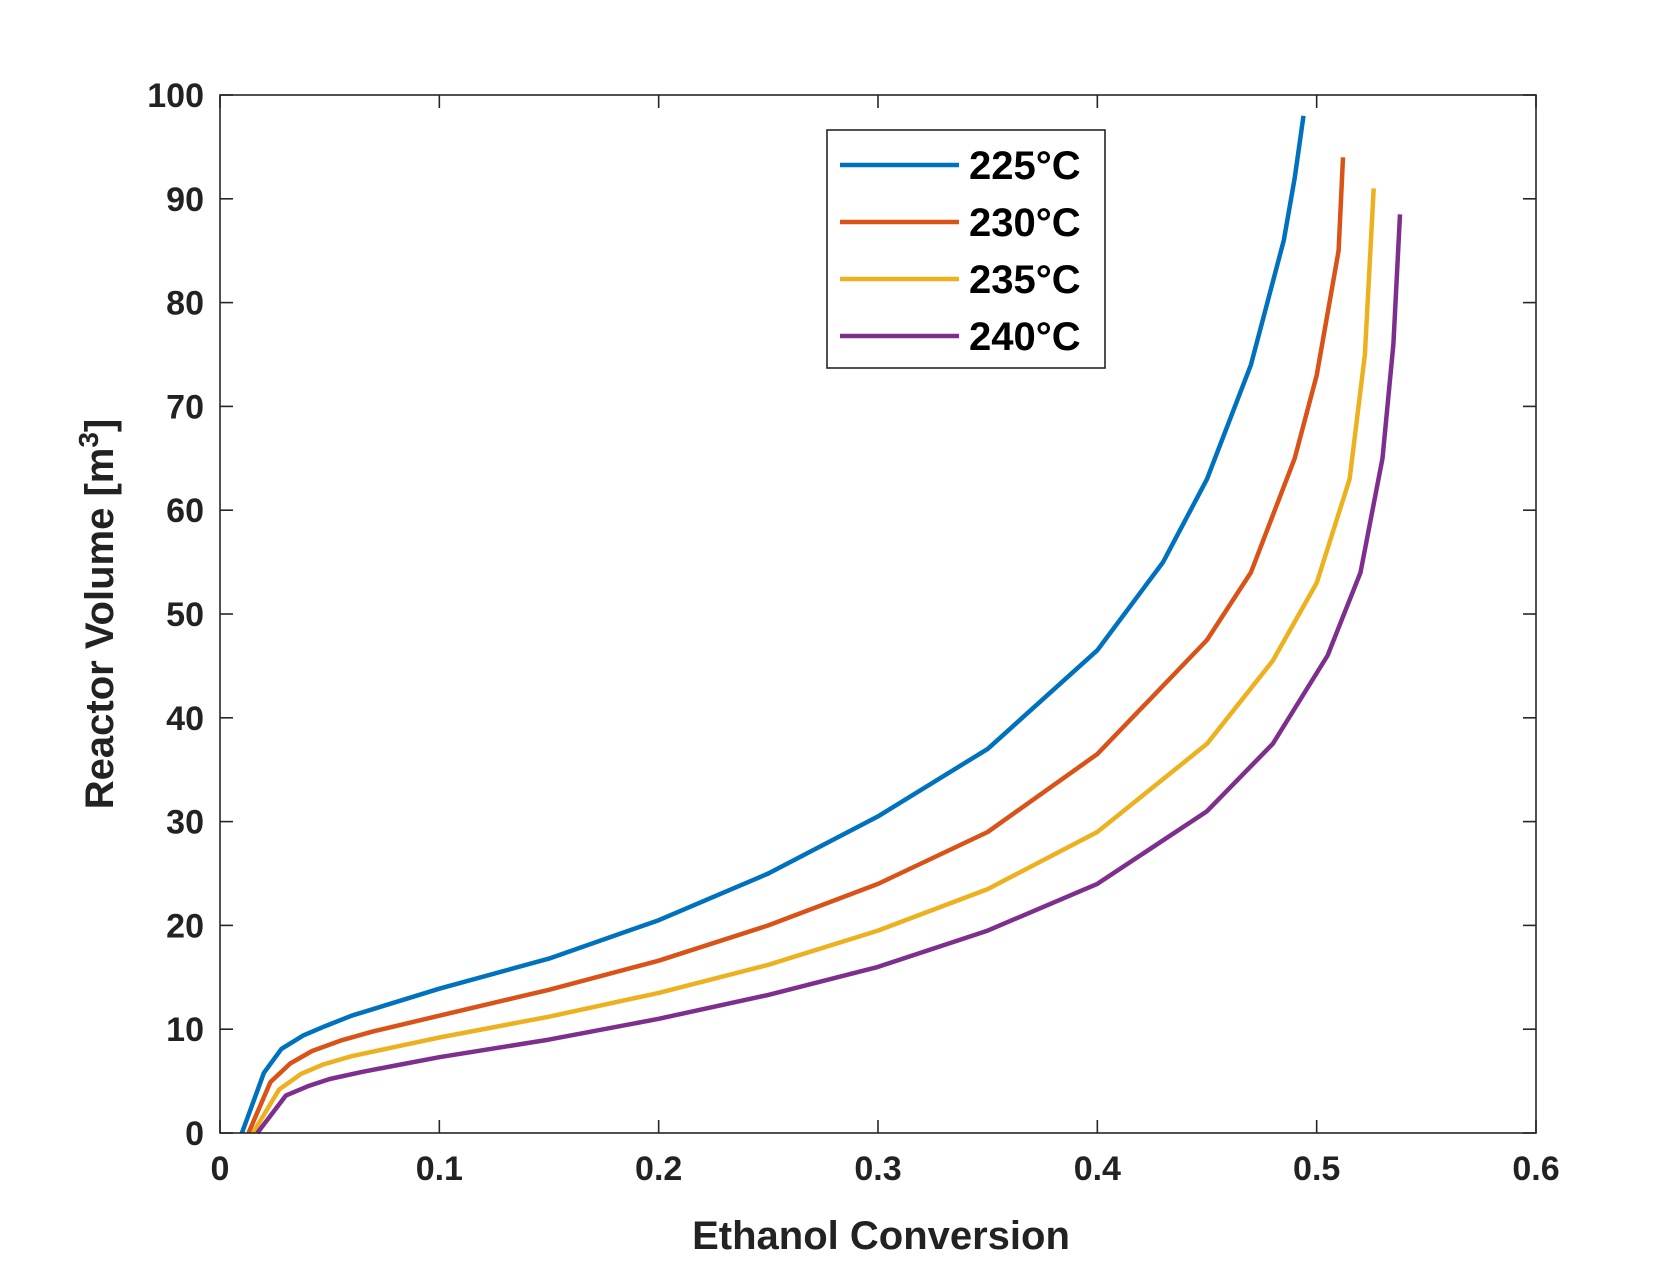 The image size is (1680, 1265). What do you see at coordinates (1535, 1169) in the screenshot?
I see `x-tick-label: 0.6` at bounding box center [1535, 1169].